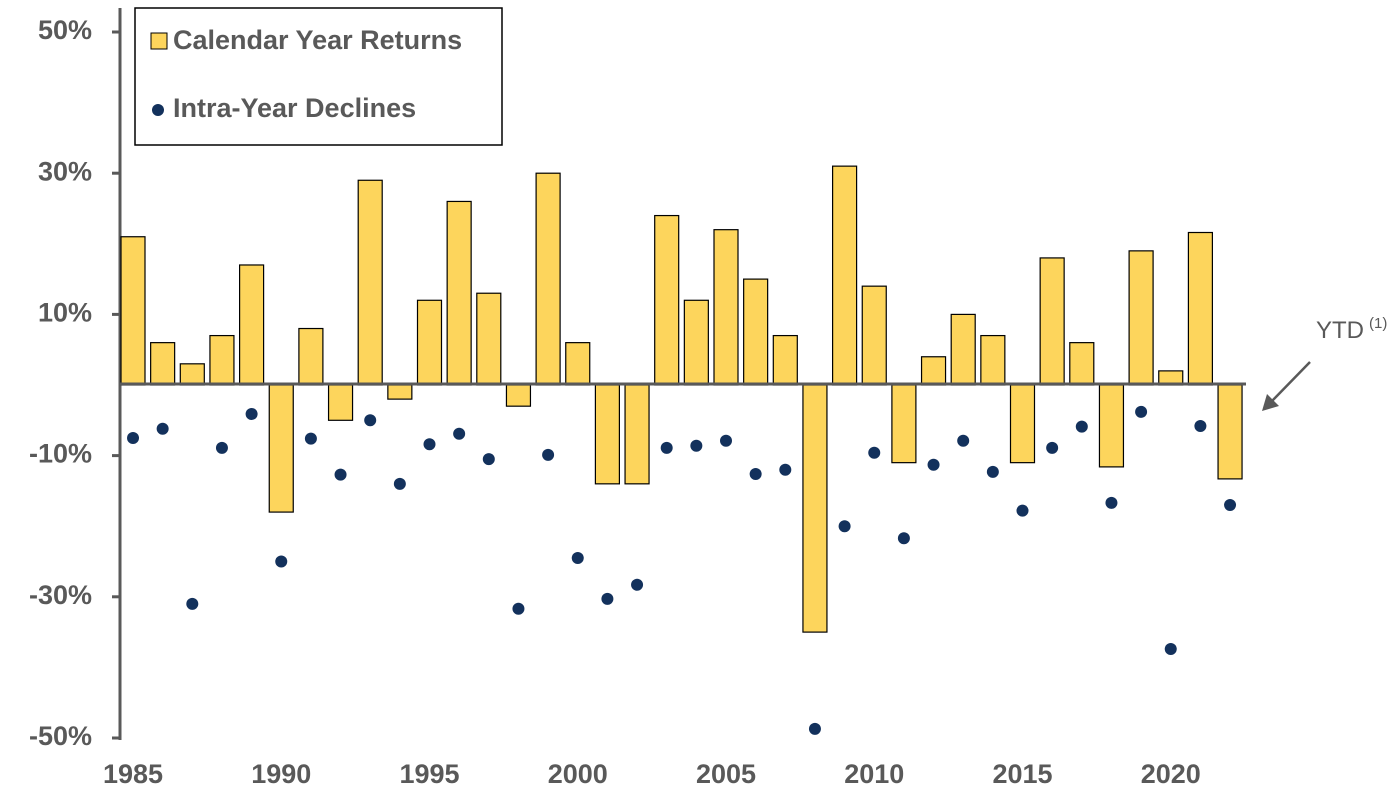 The height and width of the screenshot is (795, 1389). What do you see at coordinates (429, 774) in the screenshot?
I see `x-tick-label: 1995` at bounding box center [429, 774].